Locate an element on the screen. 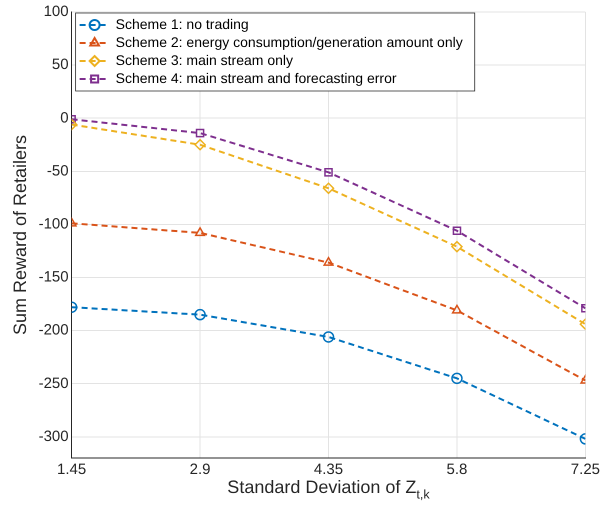  x-tick-label: 1.45 is located at coordinates (71, 469).